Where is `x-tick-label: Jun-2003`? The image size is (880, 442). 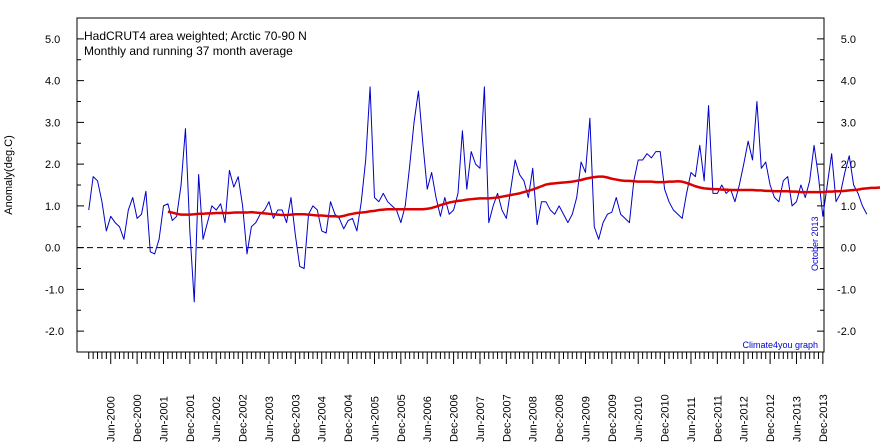 x-tick-label: Jun-2003 is located at coordinates (270, 419).